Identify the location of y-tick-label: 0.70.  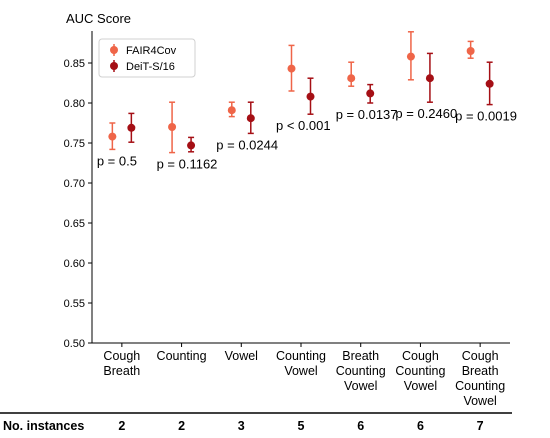
(74, 184).